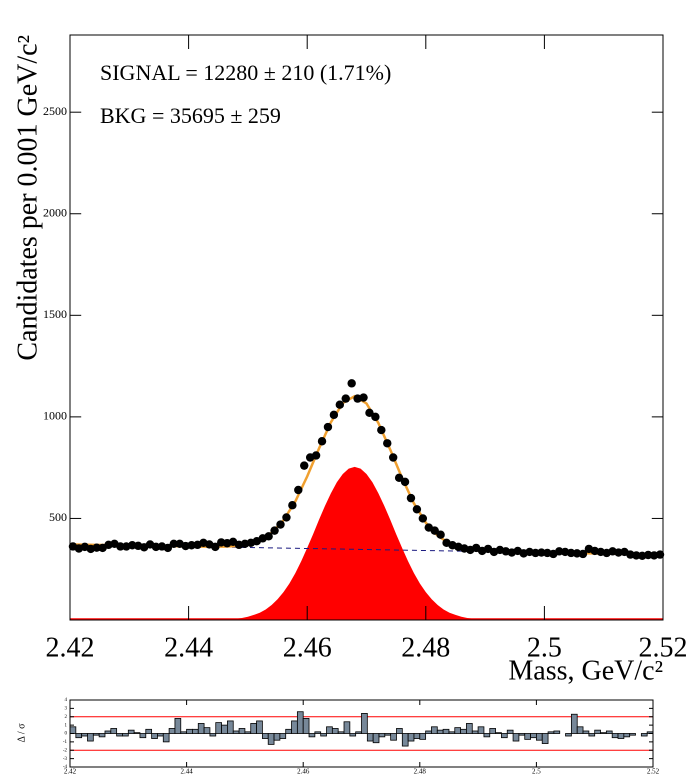  I want to click on y-tick-label: 0, so click(66, 734).